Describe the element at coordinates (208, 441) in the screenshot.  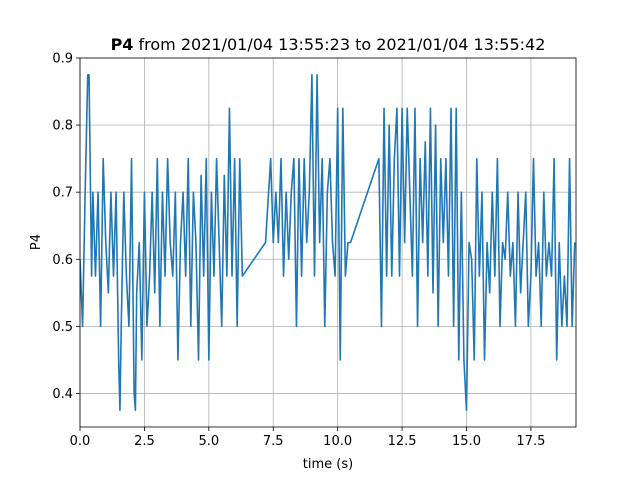
I see `x-tick-label: 5.0` at that location.